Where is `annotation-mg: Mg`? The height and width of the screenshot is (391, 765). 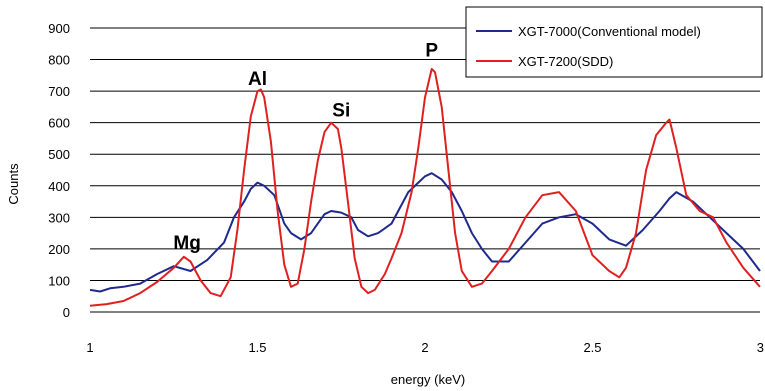 annotation-mg: Mg is located at coordinates (186, 243).